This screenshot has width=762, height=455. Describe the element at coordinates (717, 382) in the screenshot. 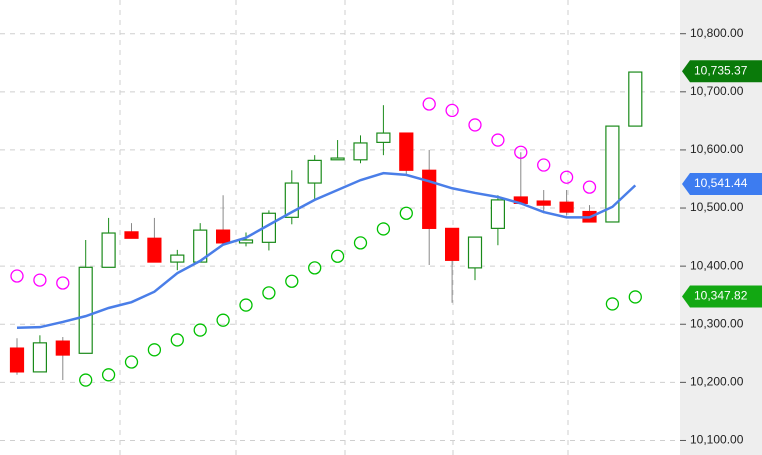

I see `y-tick-label: 10,200.00` at that location.